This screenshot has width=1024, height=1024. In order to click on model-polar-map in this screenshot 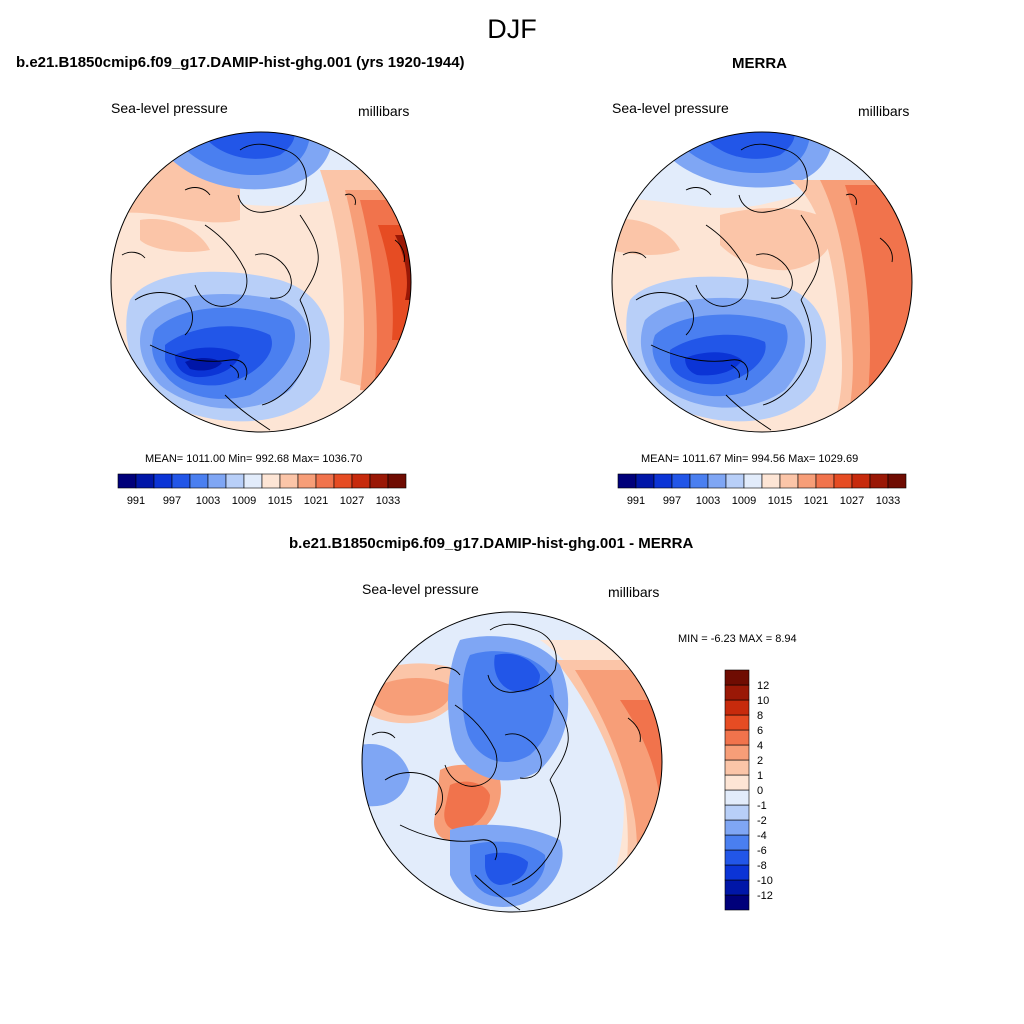, I will do `click(261, 282)`.